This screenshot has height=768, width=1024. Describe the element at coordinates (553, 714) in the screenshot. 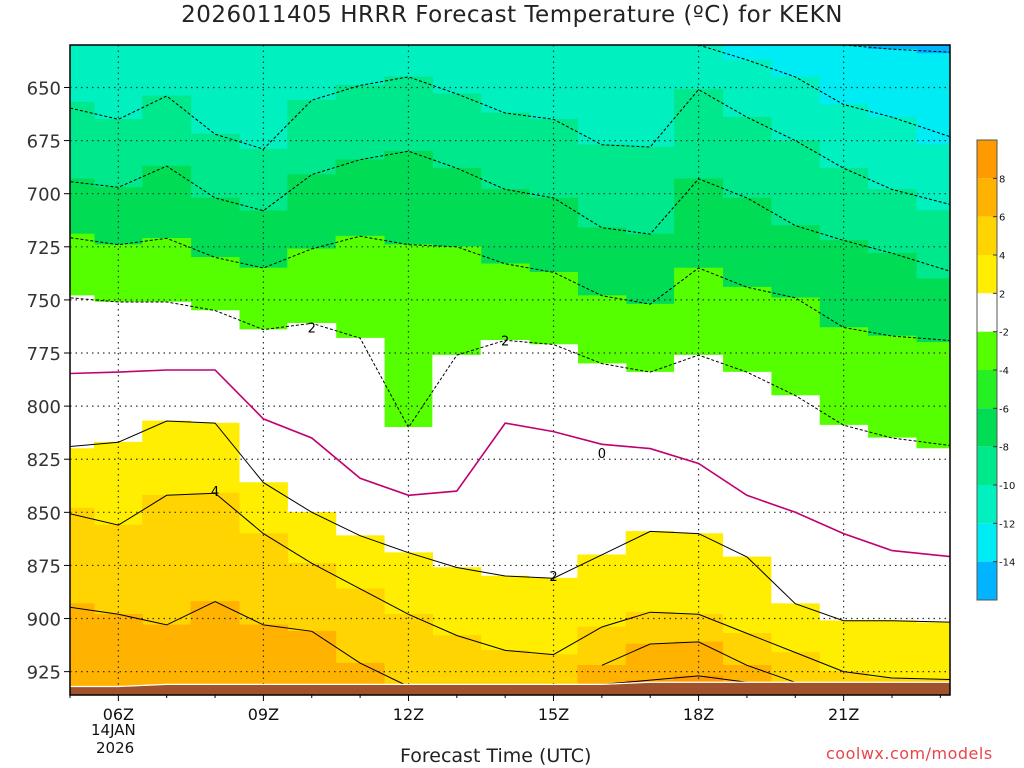

I see `x-tick-label: 15Z` at that location.